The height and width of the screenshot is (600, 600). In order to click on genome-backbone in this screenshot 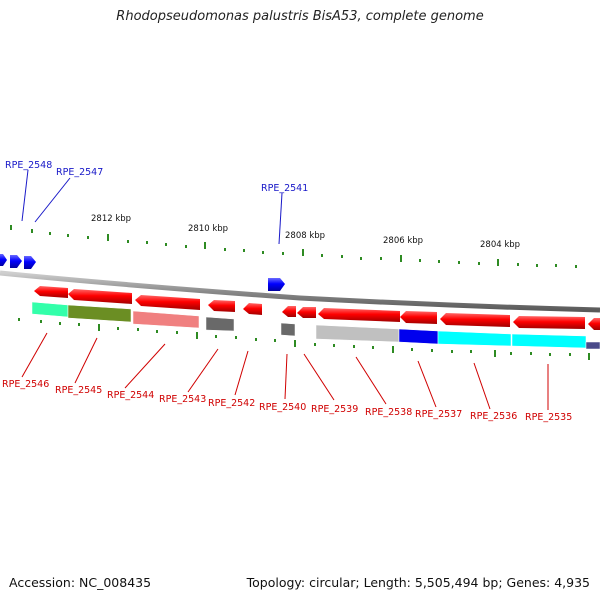, I will do `click(300, 291)`.